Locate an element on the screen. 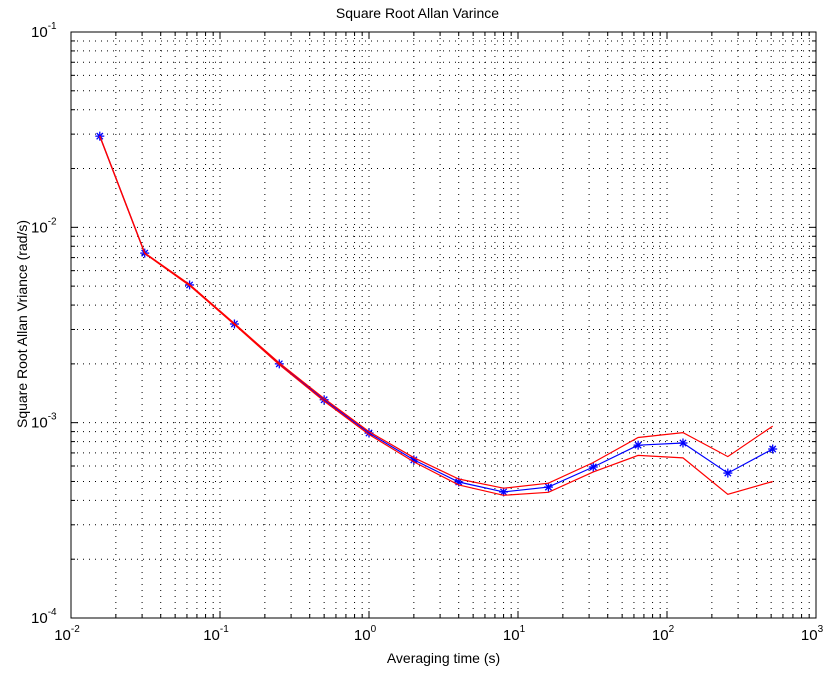 The width and height of the screenshot is (835, 683). y-tick-label: 10⁻¹ is located at coordinates (44, 31).